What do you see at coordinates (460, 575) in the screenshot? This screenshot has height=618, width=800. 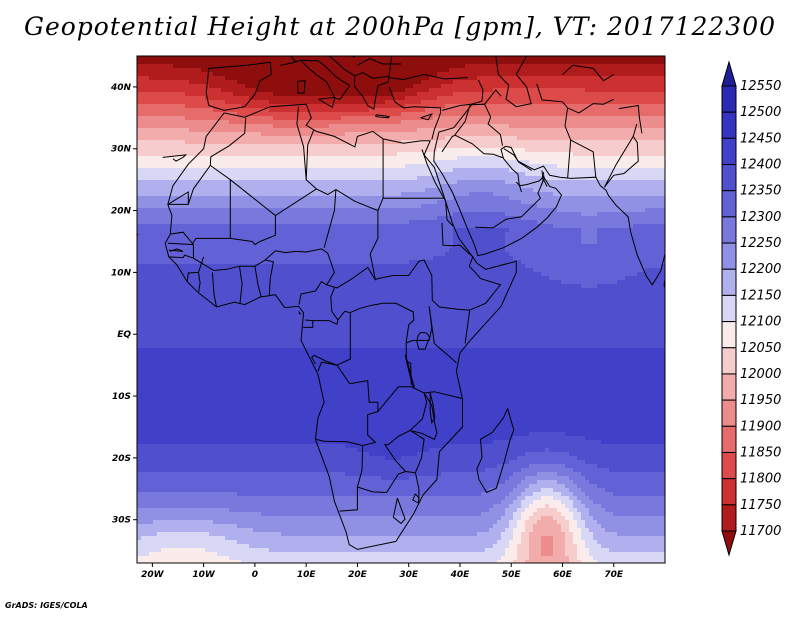 I see `x-tick-label: 40E` at bounding box center [460, 575].